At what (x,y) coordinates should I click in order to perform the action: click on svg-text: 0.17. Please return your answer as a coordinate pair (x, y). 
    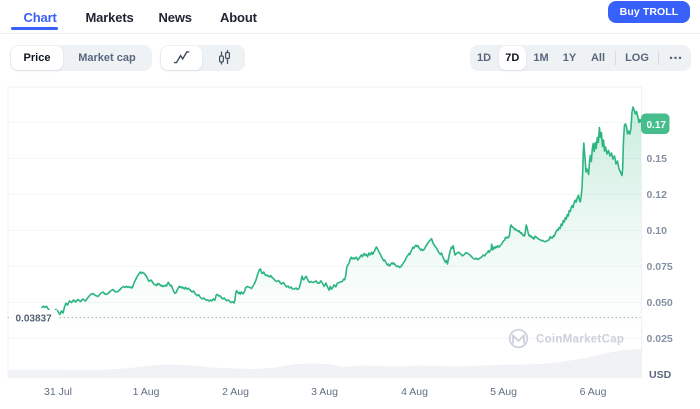
    Looking at the image, I should click on (657, 125).